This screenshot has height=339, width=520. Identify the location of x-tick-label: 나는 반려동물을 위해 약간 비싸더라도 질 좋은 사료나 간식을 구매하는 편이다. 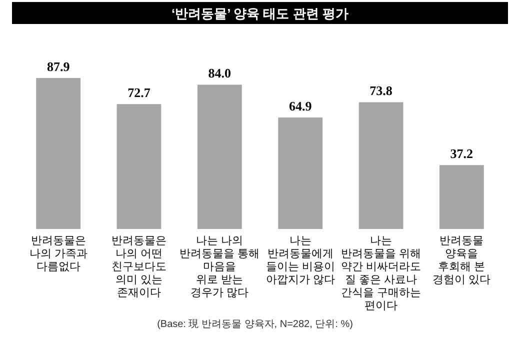
(381, 273).